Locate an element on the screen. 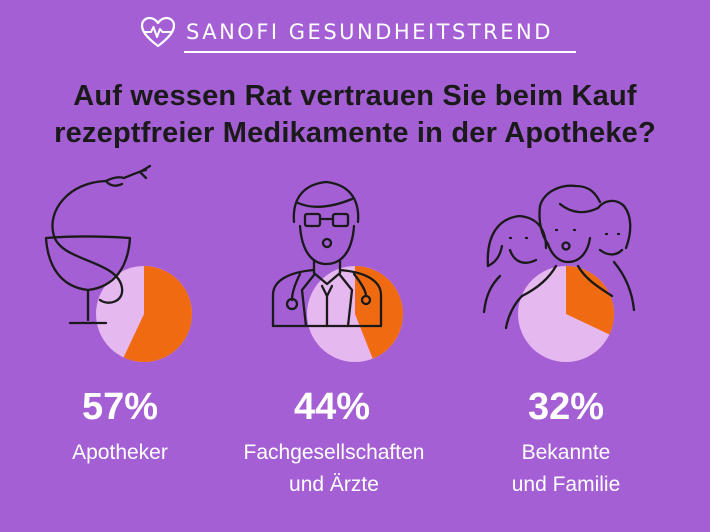 The height and width of the screenshot is (532, 710). heart-pulse-icon is located at coordinates (158, 32).